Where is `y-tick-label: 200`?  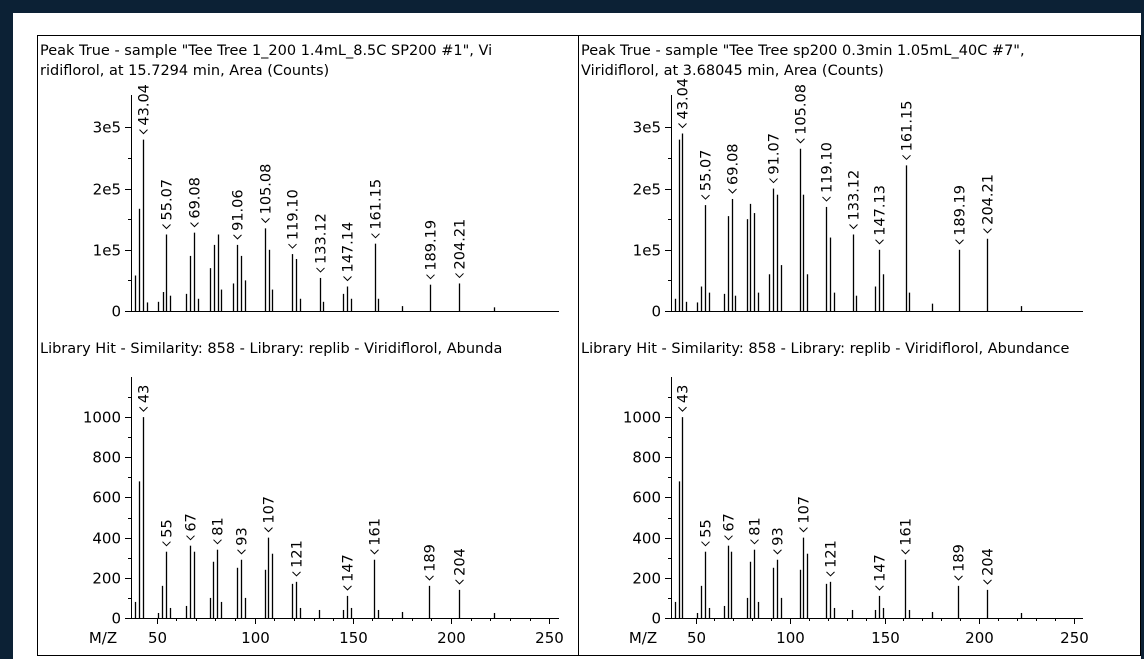 y-tick-label: 200 is located at coordinates (646, 579).